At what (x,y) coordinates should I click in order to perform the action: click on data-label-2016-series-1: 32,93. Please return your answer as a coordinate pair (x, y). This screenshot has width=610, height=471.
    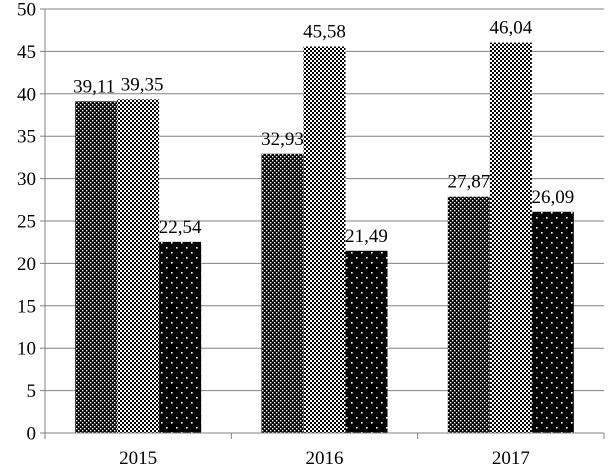
    Looking at the image, I should click on (282, 139).